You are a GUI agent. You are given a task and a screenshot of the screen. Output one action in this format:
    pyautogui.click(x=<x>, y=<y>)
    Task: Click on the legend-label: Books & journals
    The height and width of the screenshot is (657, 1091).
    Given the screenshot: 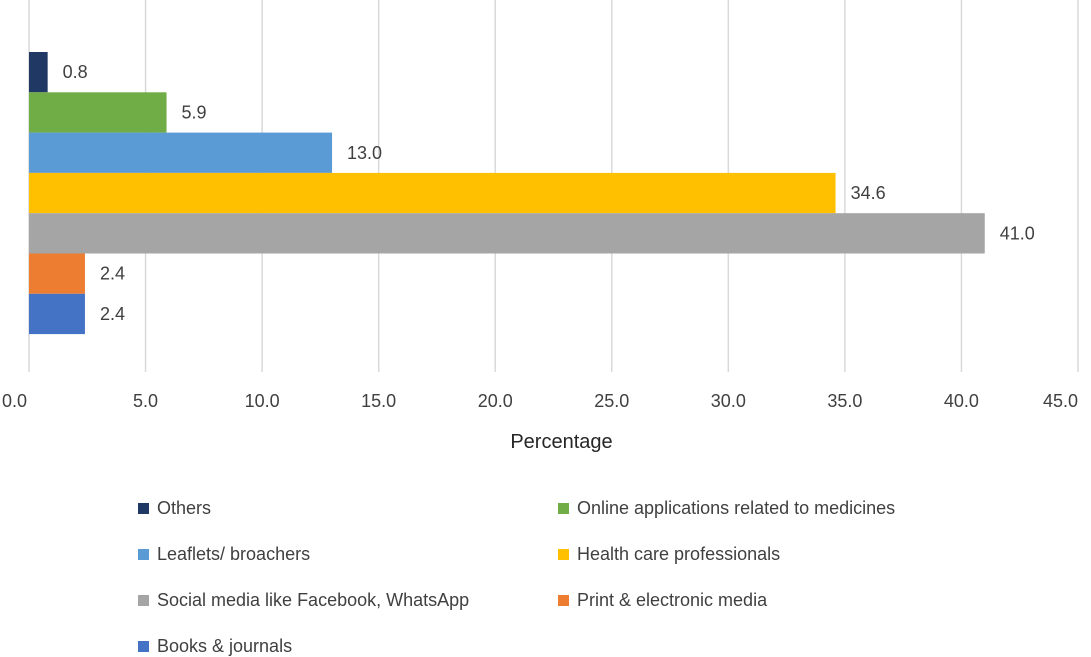 What is the action you would take?
    pyautogui.click(x=225, y=646)
    